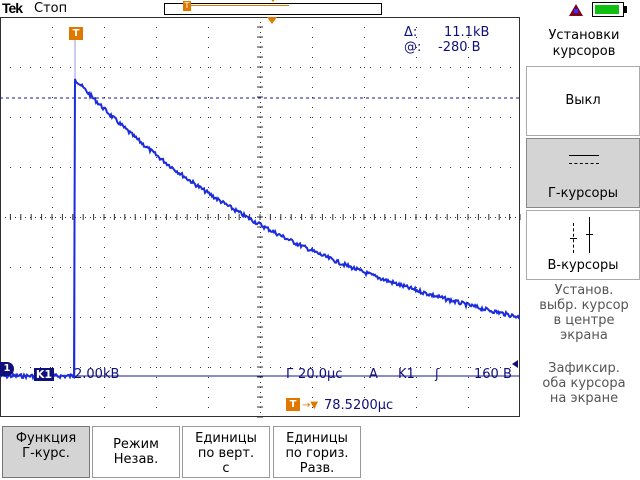  I want to click on softkey-horizontal-units: Единицы по гориз. Разв., so click(317, 452).